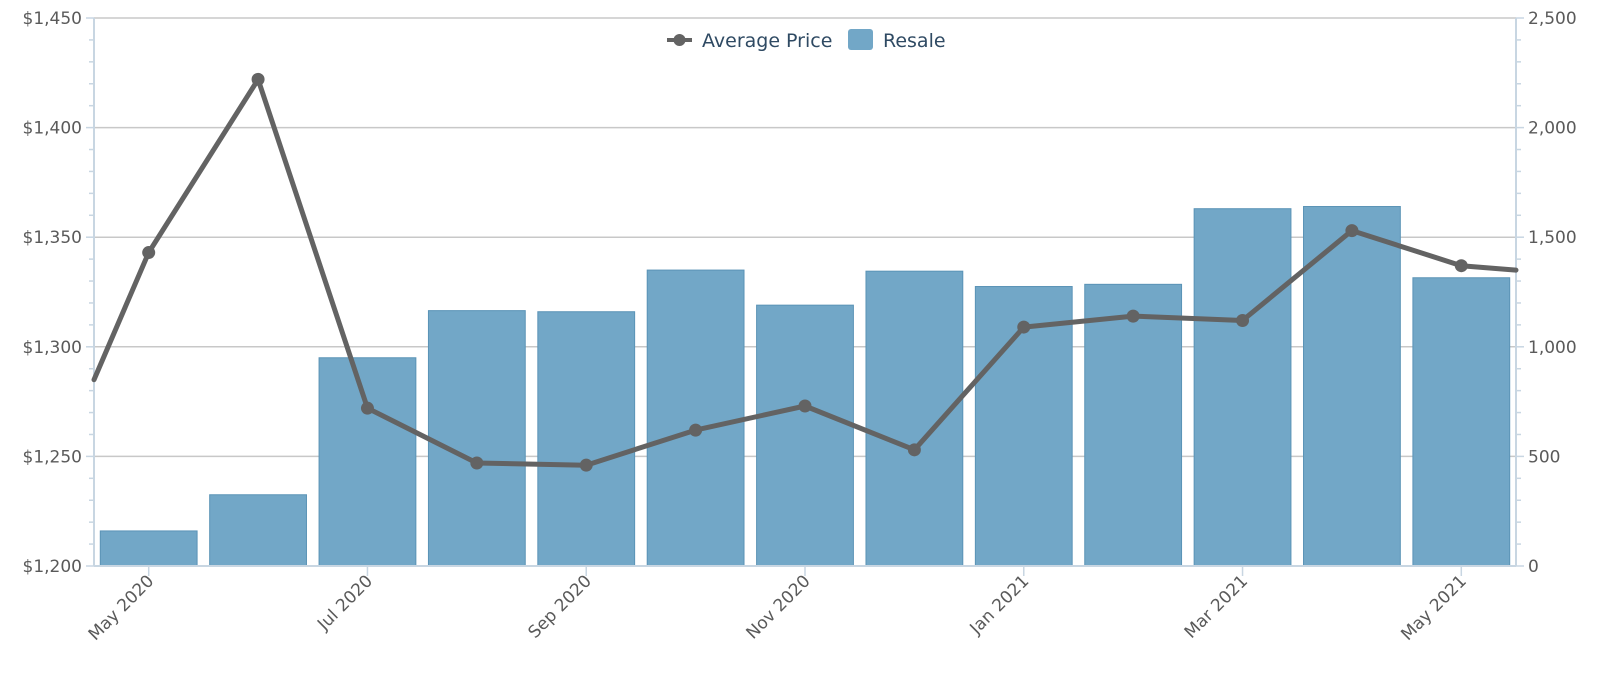 Image resolution: width=1600 pixels, height=674 pixels. I want to click on legend-item-resale: Resale, so click(897, 40).